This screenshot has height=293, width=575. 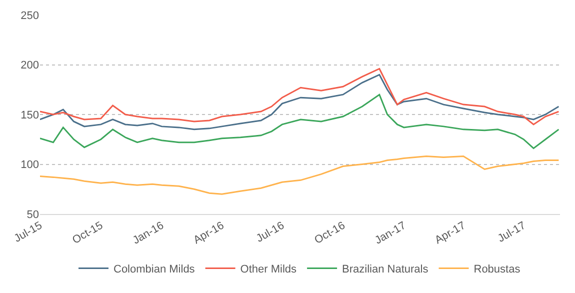 What do you see at coordinates (29, 16) in the screenshot?
I see `y-tick-label: 250` at bounding box center [29, 16].